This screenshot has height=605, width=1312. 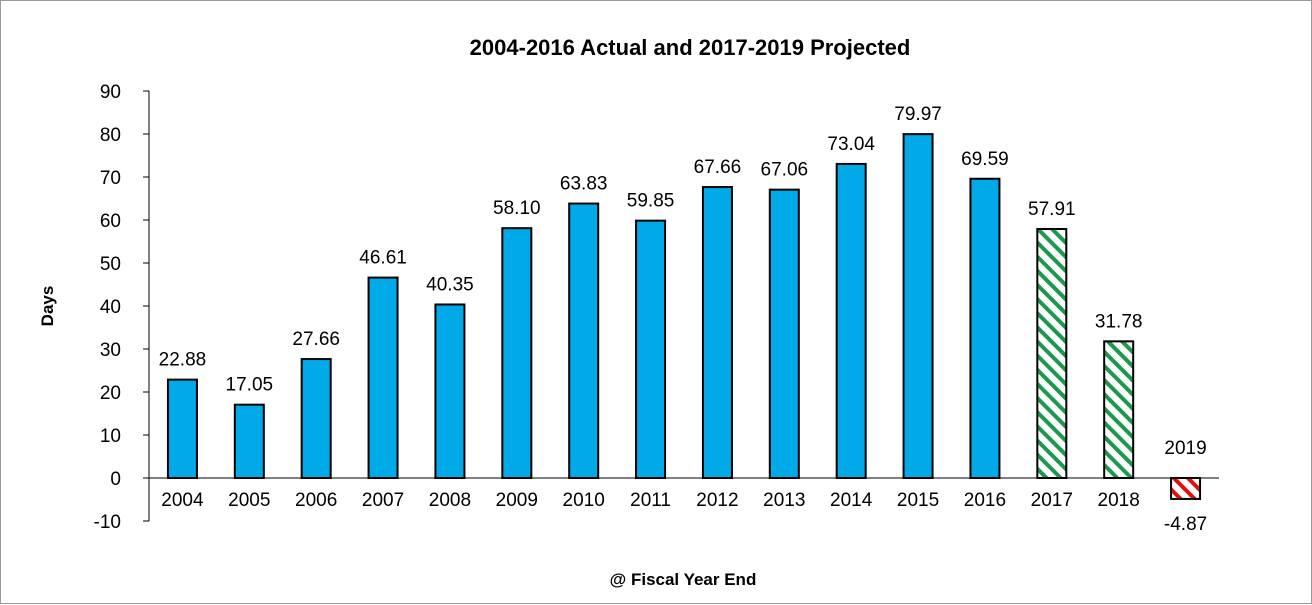 I want to click on x-tick-label: 2012, so click(x=717, y=500).